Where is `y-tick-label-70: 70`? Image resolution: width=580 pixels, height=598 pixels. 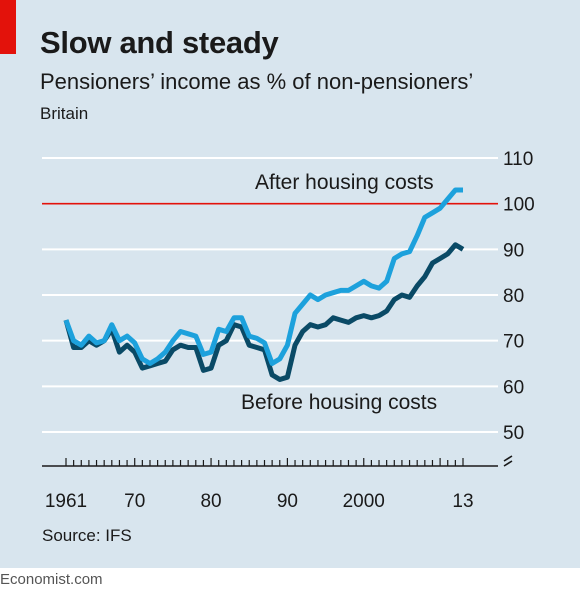
y-tick-label-70: 70 is located at coordinates (513, 342).